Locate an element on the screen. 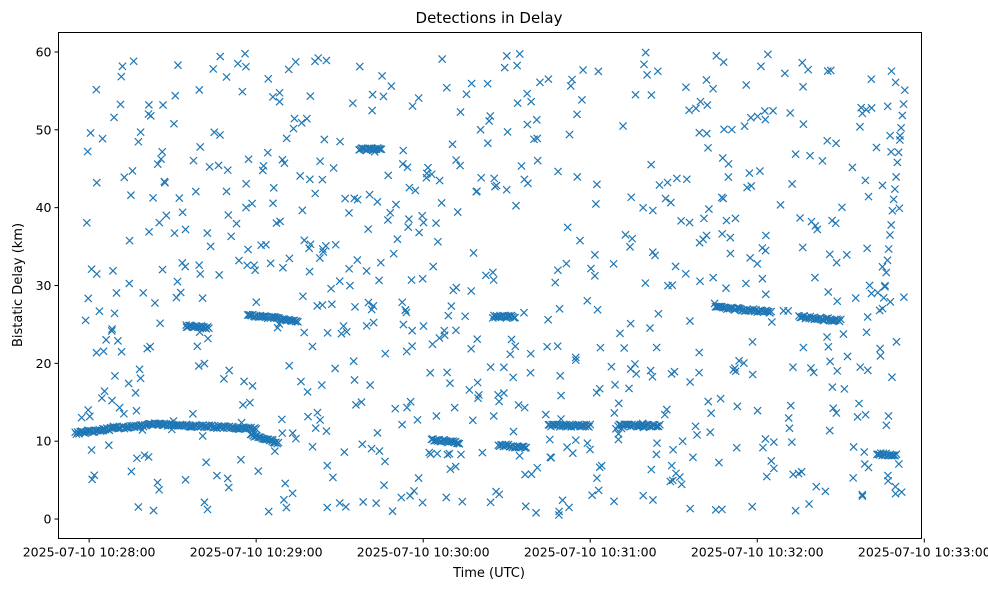 This screenshot has height=590, width=988. y-axis-label: Bistatic Delay (km) is located at coordinates (18, 285).